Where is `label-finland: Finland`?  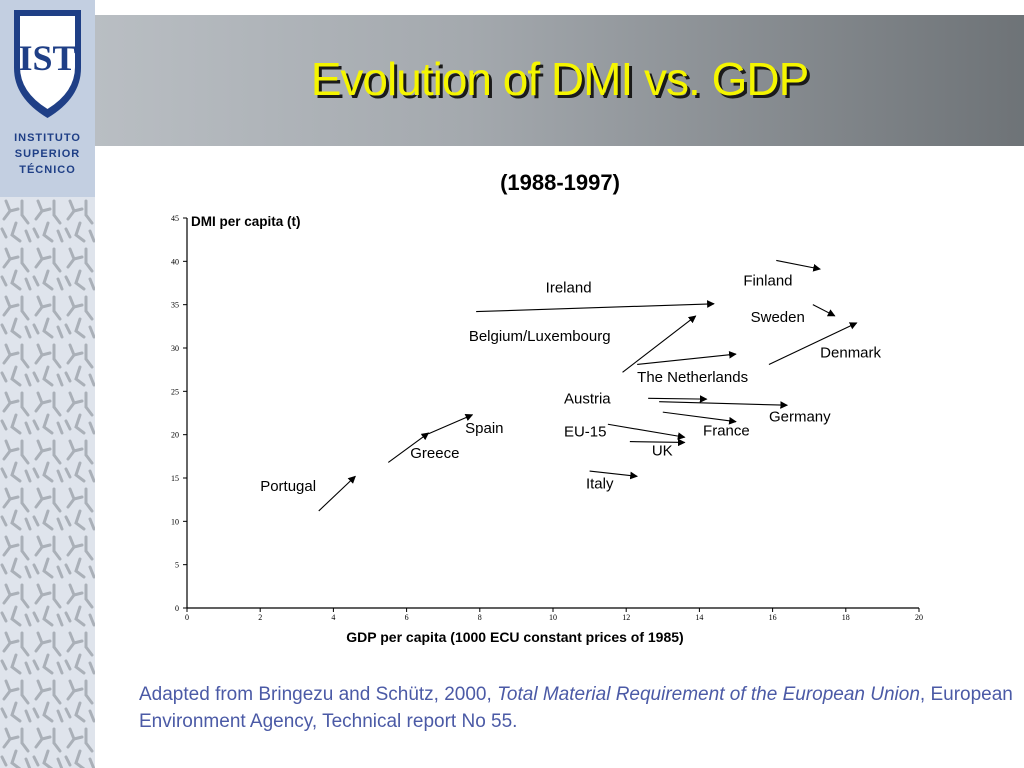 label-finland: Finland is located at coordinates (767, 281).